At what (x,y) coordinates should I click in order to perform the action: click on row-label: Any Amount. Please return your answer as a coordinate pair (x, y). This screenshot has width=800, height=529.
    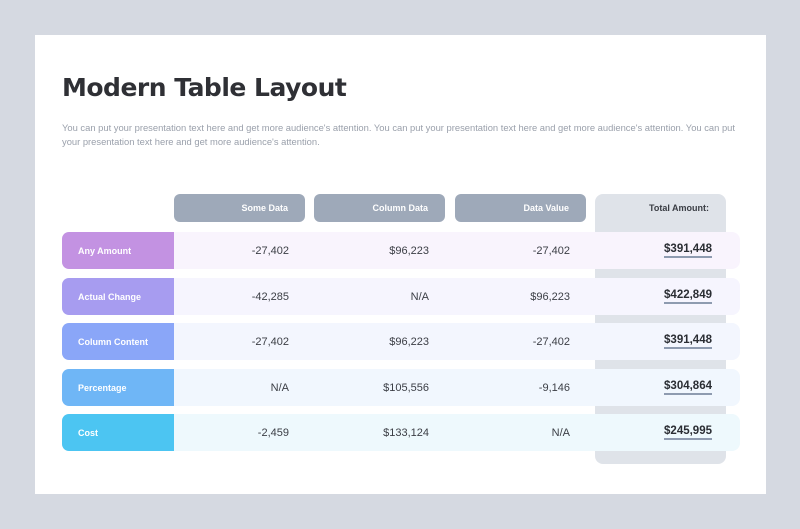
    Looking at the image, I should click on (118, 250).